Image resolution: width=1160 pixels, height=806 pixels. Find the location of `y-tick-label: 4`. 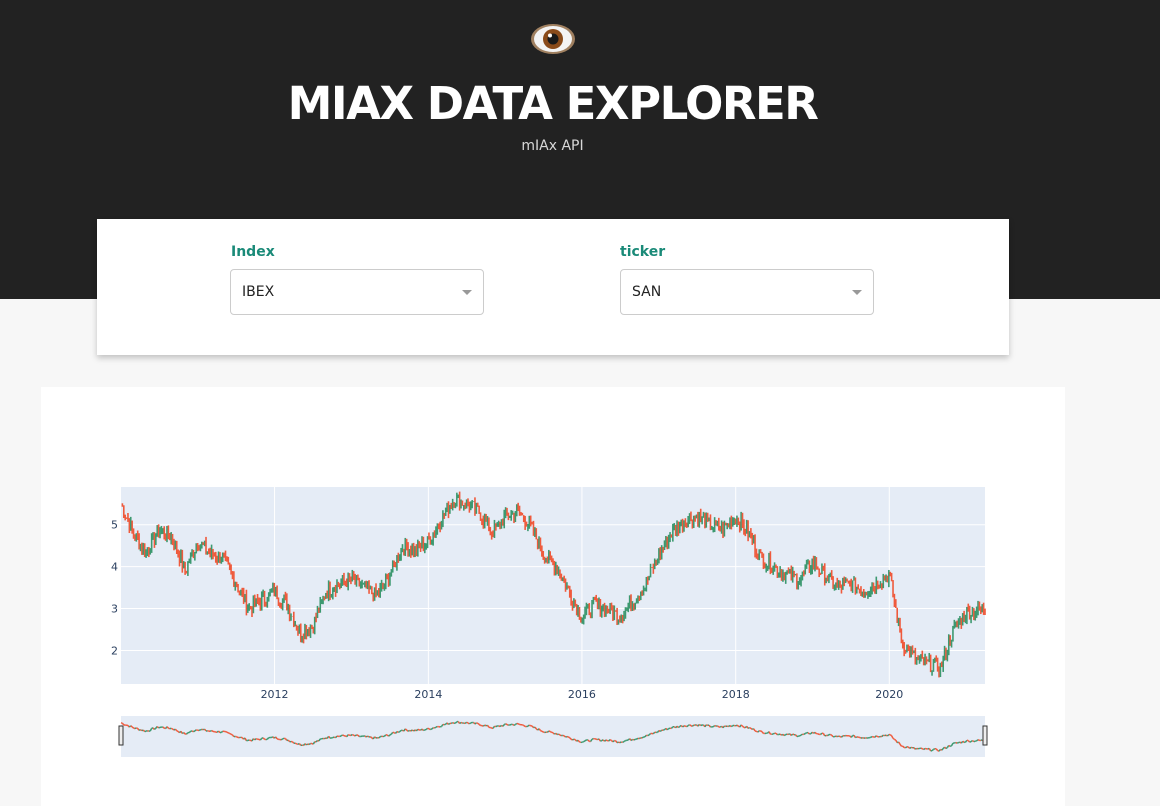

y-tick-label: 4 is located at coordinates (114, 567).